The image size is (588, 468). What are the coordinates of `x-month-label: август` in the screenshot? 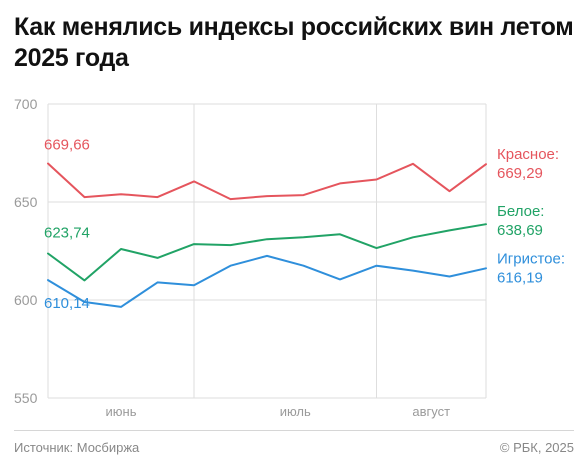 It's located at (431, 411).